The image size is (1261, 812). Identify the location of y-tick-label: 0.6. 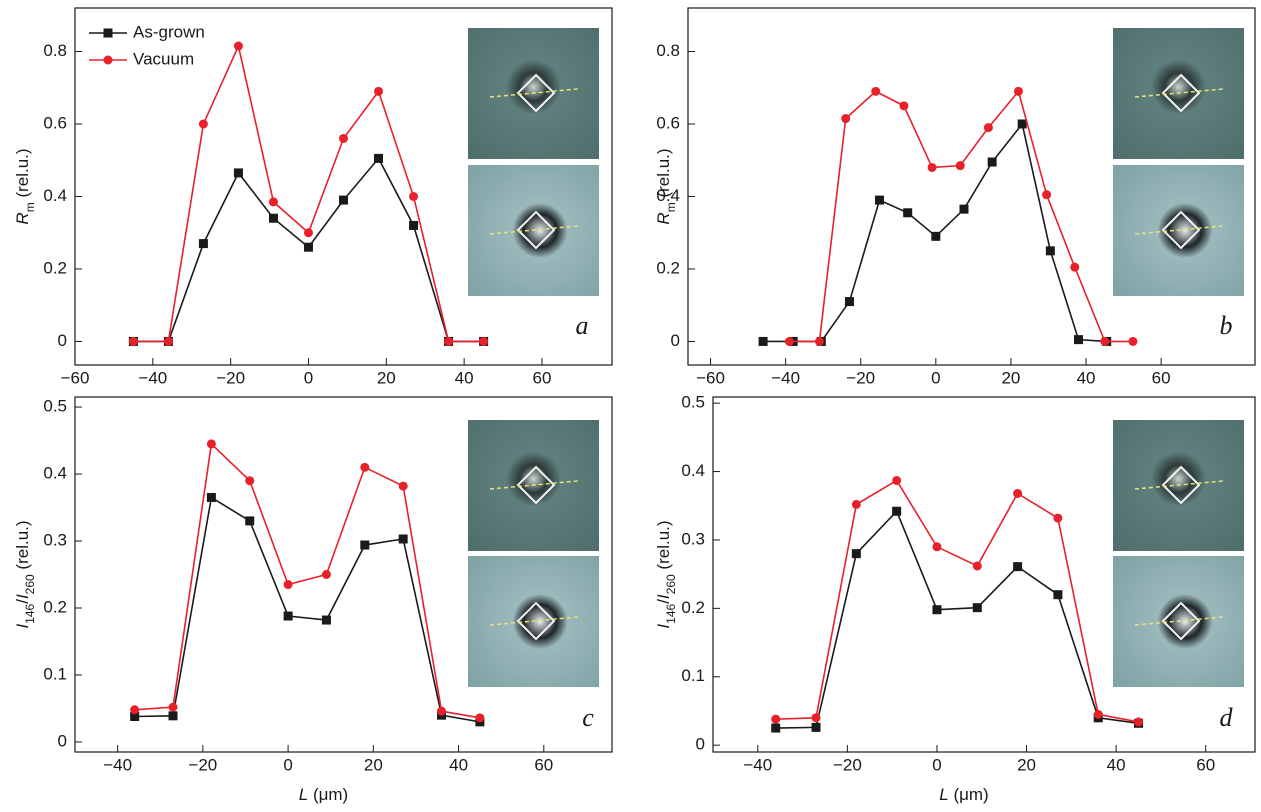
(668, 122).